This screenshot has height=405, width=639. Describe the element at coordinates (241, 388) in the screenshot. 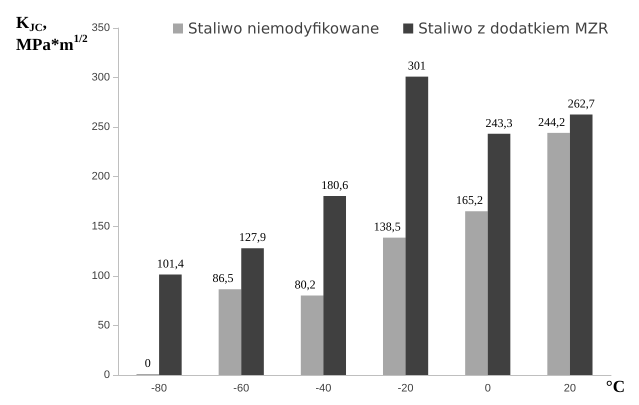

I see `x-tick-label: -60` at that location.